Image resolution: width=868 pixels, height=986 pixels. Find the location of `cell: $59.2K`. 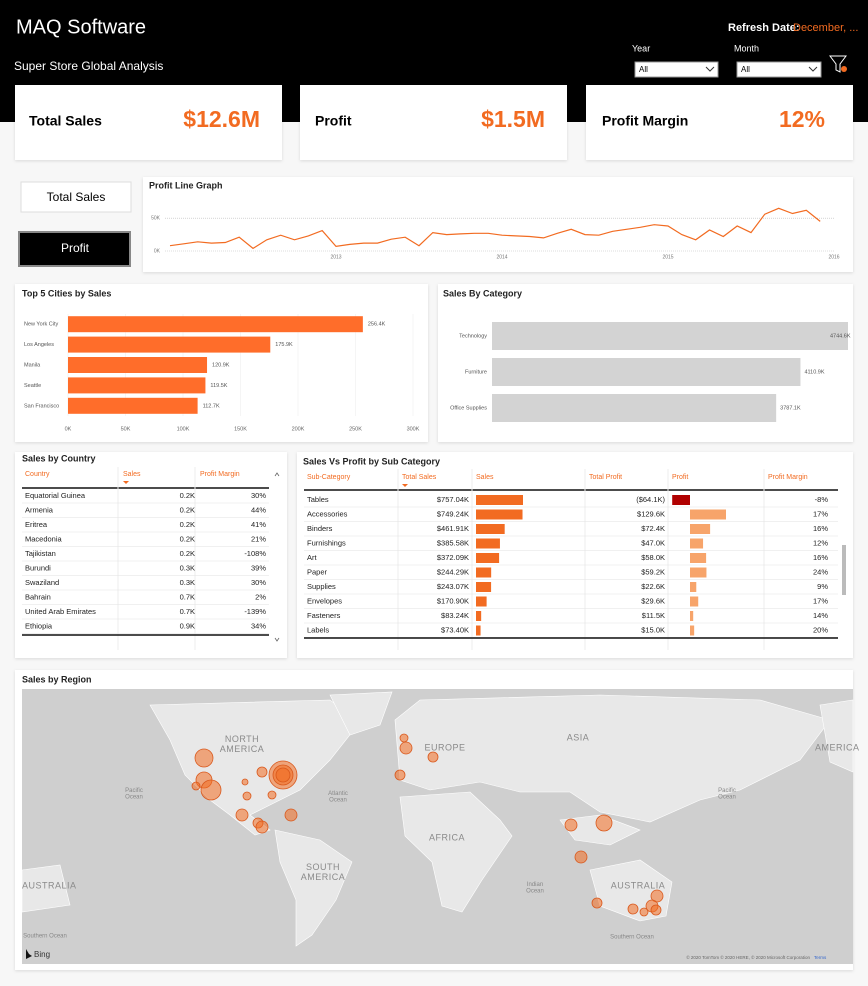

cell: $59.2K is located at coordinates (653, 571).